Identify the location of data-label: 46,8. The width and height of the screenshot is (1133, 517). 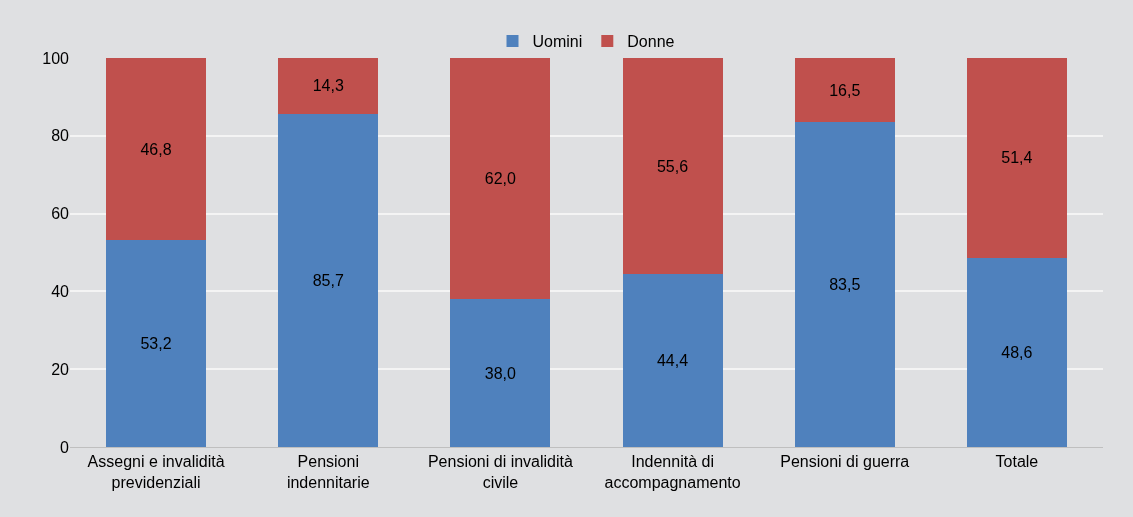
(156, 149).